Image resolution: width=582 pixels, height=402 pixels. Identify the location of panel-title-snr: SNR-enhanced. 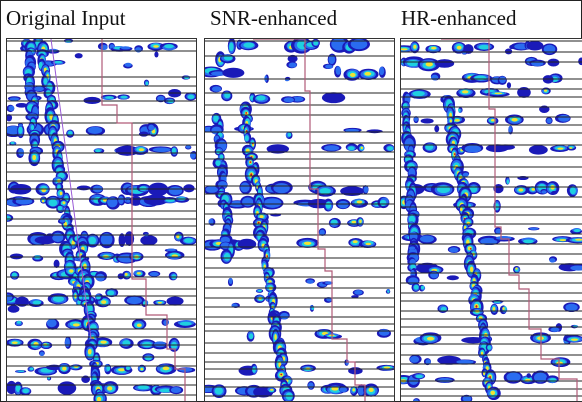
(274, 18).